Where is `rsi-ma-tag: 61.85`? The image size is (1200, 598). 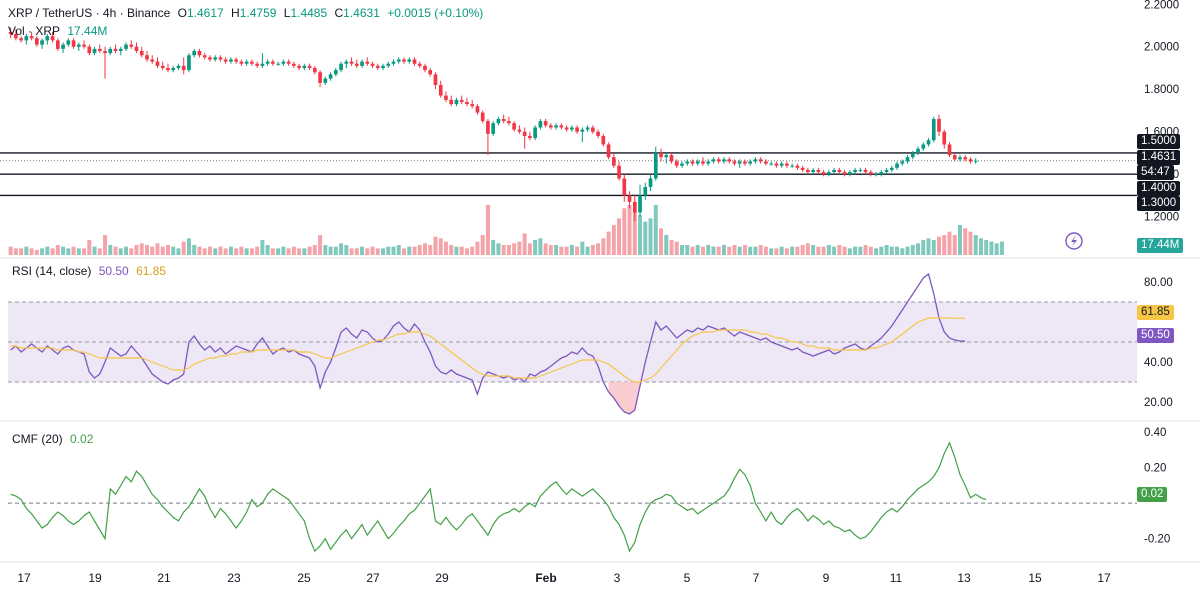 rsi-ma-tag: 61.85 is located at coordinates (1155, 312).